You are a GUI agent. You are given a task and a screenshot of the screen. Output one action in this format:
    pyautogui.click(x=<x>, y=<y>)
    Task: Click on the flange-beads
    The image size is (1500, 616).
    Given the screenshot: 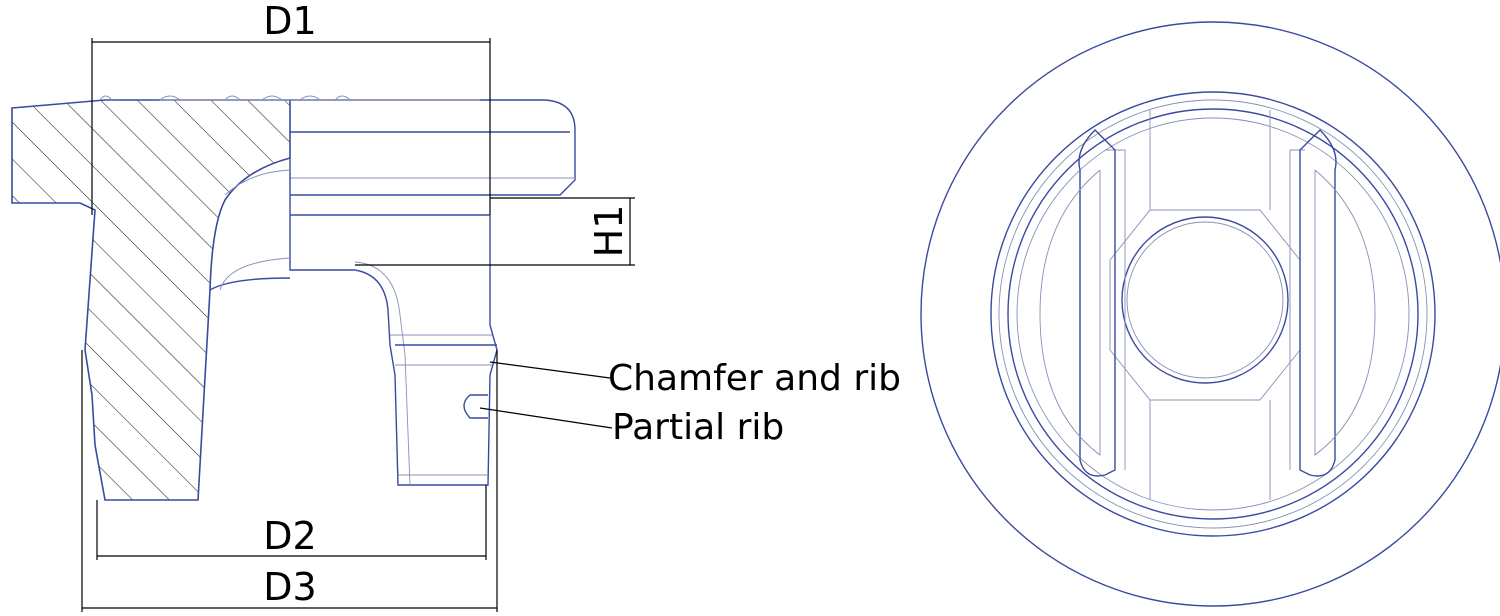 What is the action you would take?
    pyautogui.click(x=289, y=98)
    